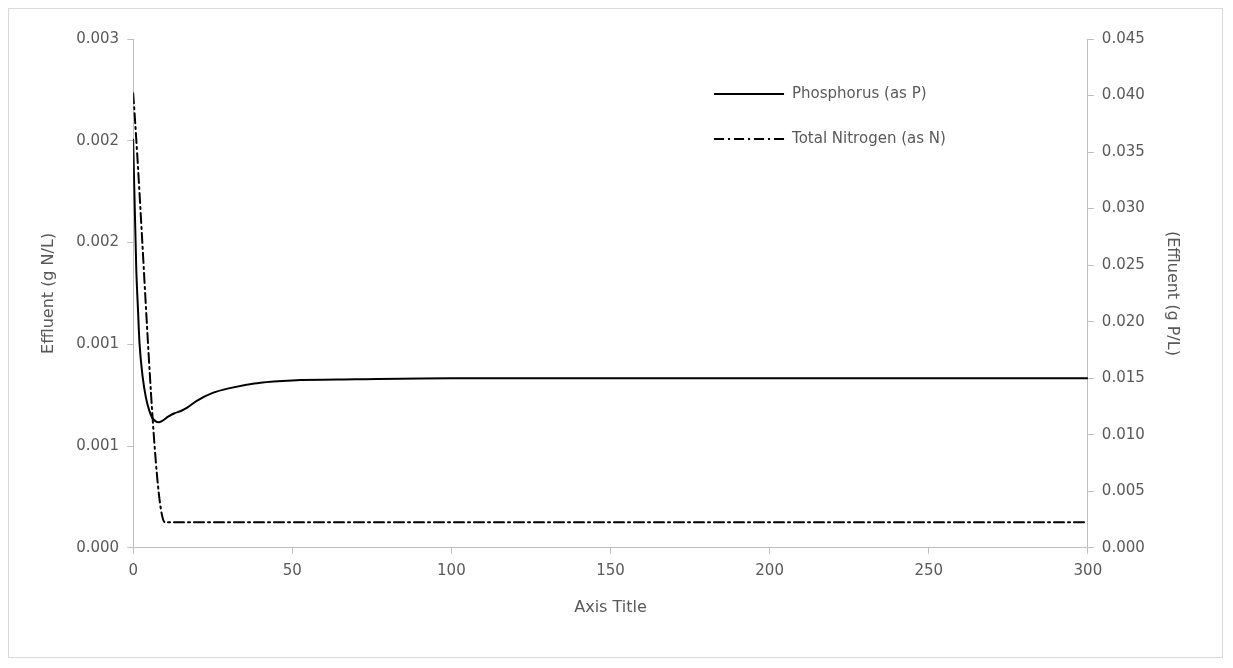  I want to click on y2-tick-label: 0.005, so click(1123, 490).